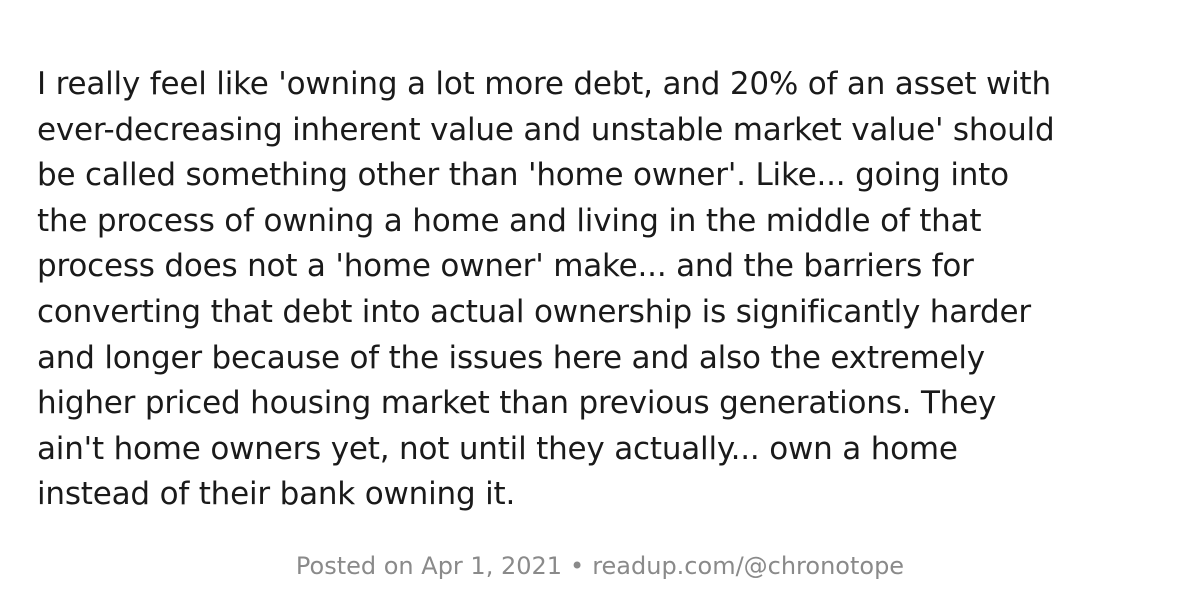 This screenshot has height=599, width=1200. I want to click on source-link: readup.com/@chronotope, so click(748, 566).